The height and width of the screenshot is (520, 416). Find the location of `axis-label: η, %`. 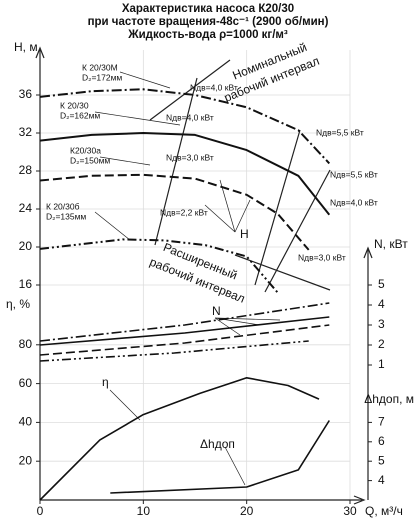

axis-label: η, % is located at coordinates (18, 304).